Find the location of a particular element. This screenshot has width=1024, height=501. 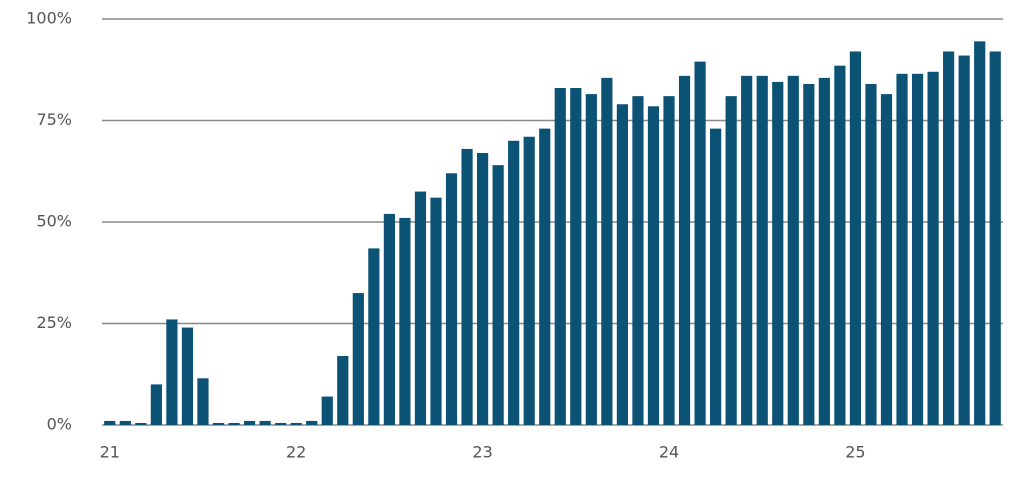

y-tick-label: 100% is located at coordinates (49, 18).